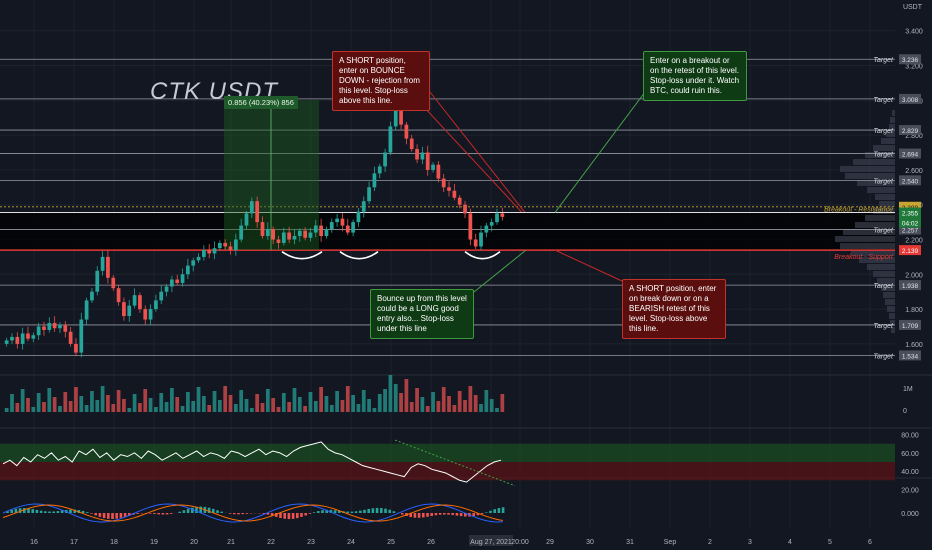  What do you see at coordinates (359, 255) in the screenshot?
I see `bounce-arc` at bounding box center [359, 255].